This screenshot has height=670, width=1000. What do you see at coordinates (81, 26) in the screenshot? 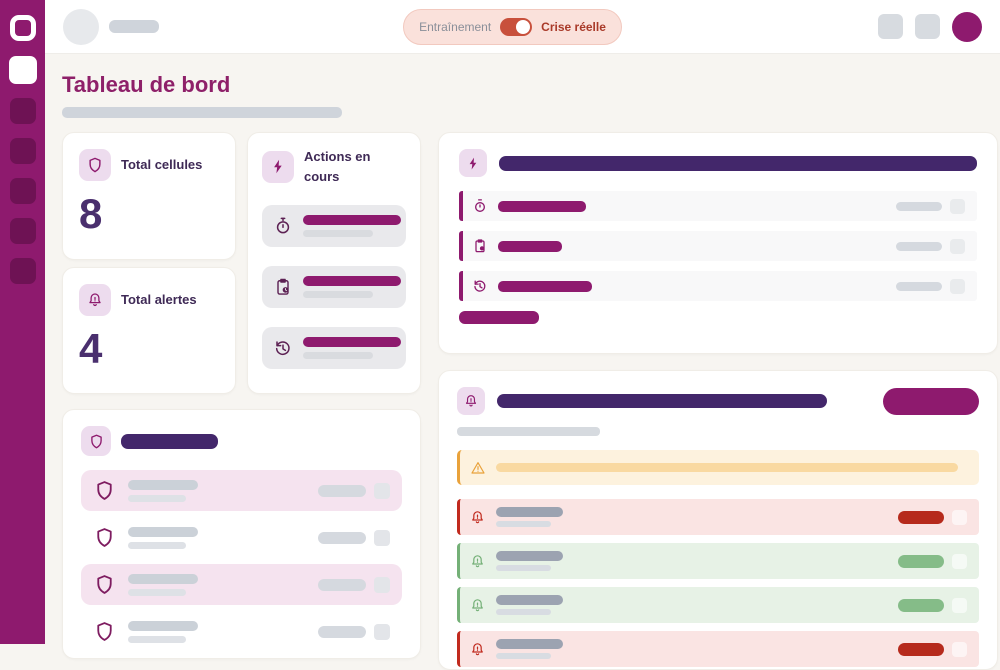
I see `user-avatar-placeholder` at bounding box center [81, 26].